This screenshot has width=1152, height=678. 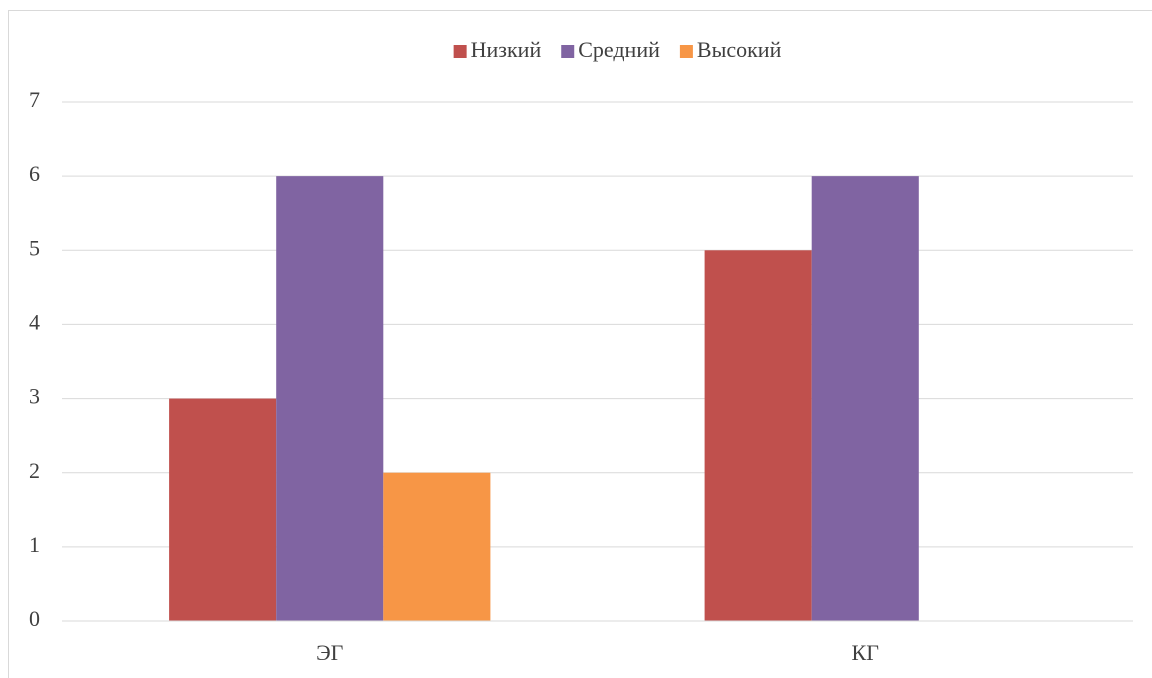 I want to click on x-tick-label: ЭГ, so click(x=330, y=652).